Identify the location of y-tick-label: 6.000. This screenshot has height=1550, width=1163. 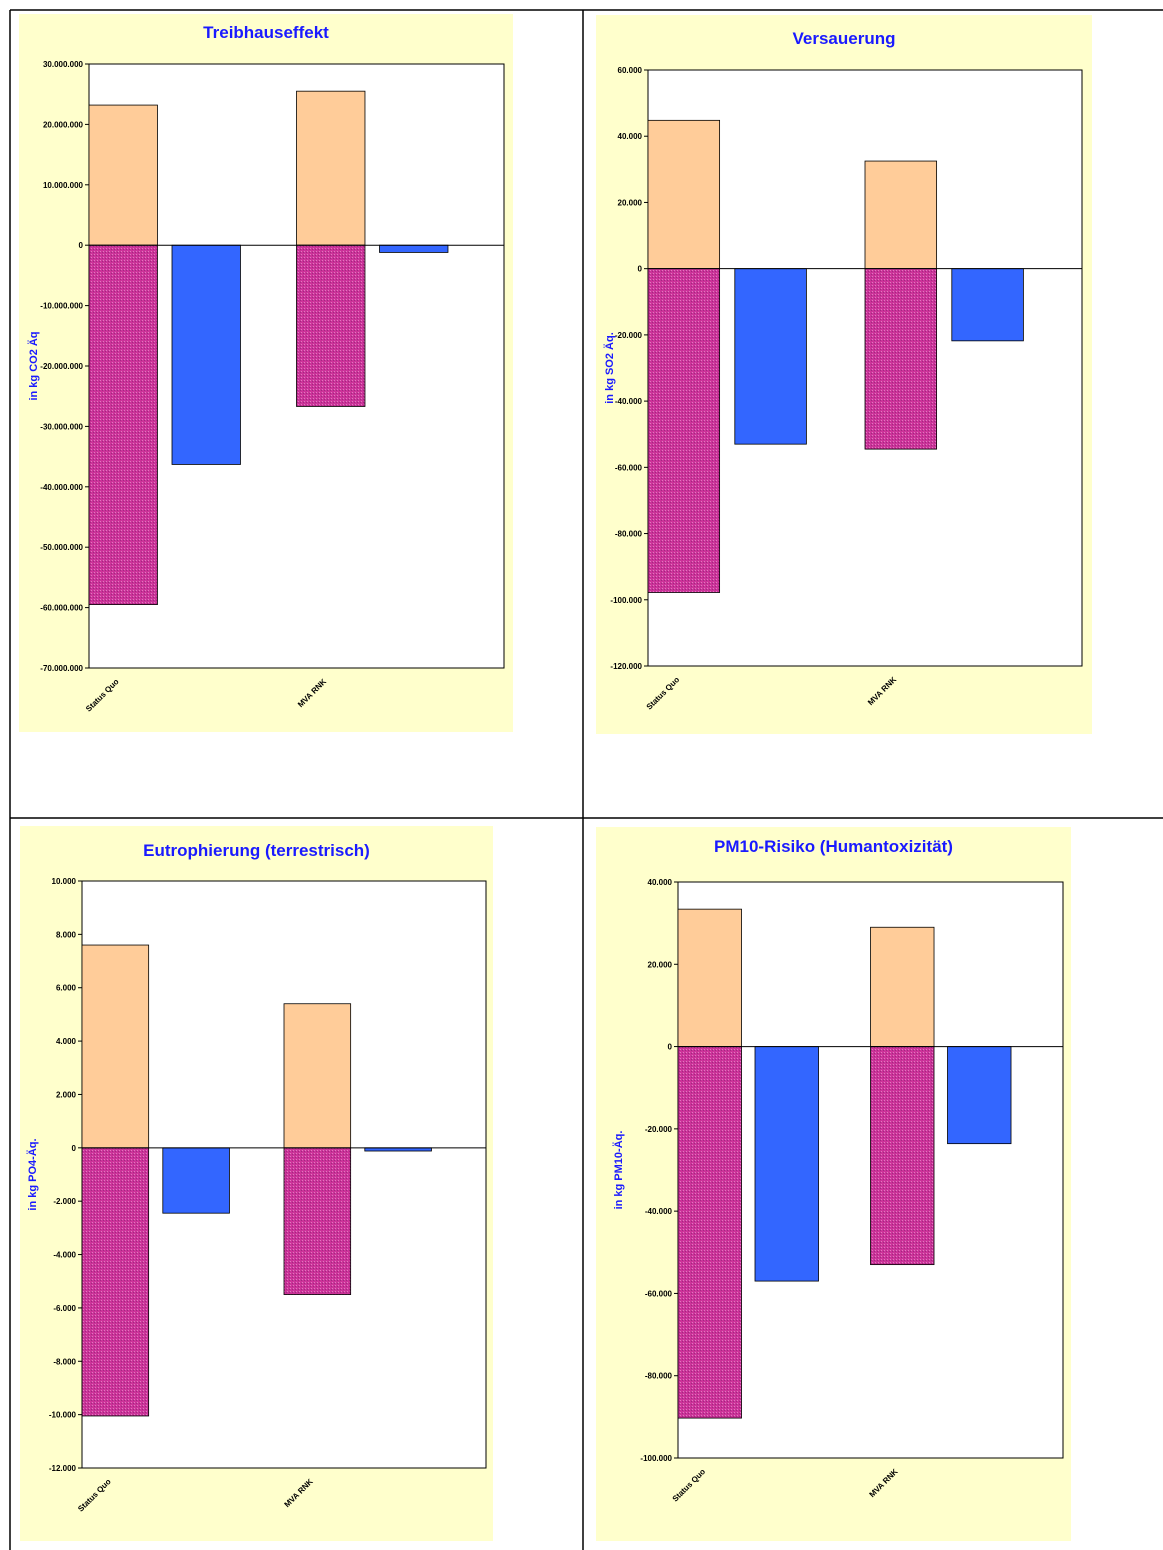
(66, 988).